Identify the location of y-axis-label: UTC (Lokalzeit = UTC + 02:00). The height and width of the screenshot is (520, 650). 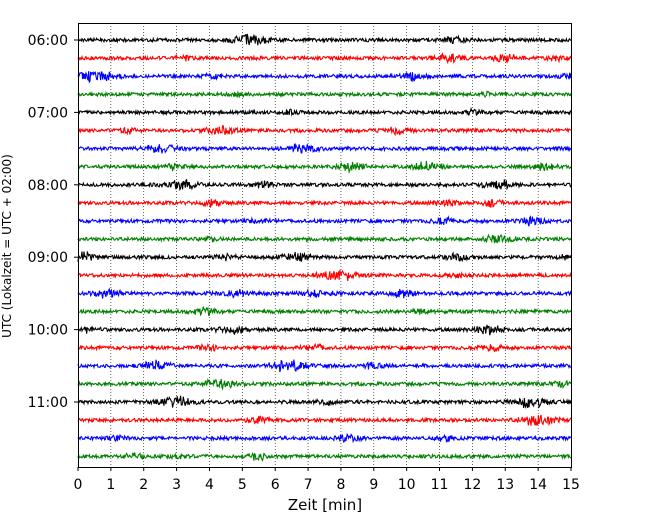
(7, 246).